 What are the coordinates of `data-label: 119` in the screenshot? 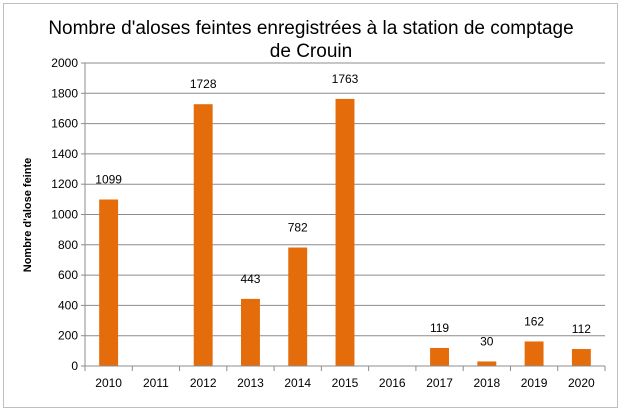 It's located at (439, 328).